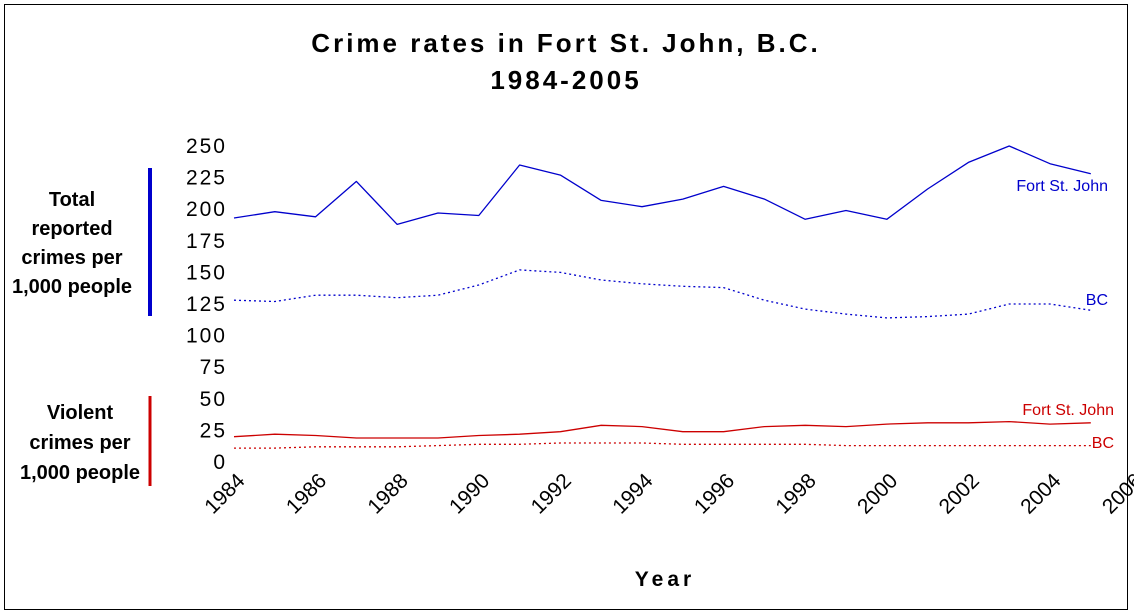  Describe the element at coordinates (633, 494) in the screenshot. I see `x-tick-label: 1994` at that location.